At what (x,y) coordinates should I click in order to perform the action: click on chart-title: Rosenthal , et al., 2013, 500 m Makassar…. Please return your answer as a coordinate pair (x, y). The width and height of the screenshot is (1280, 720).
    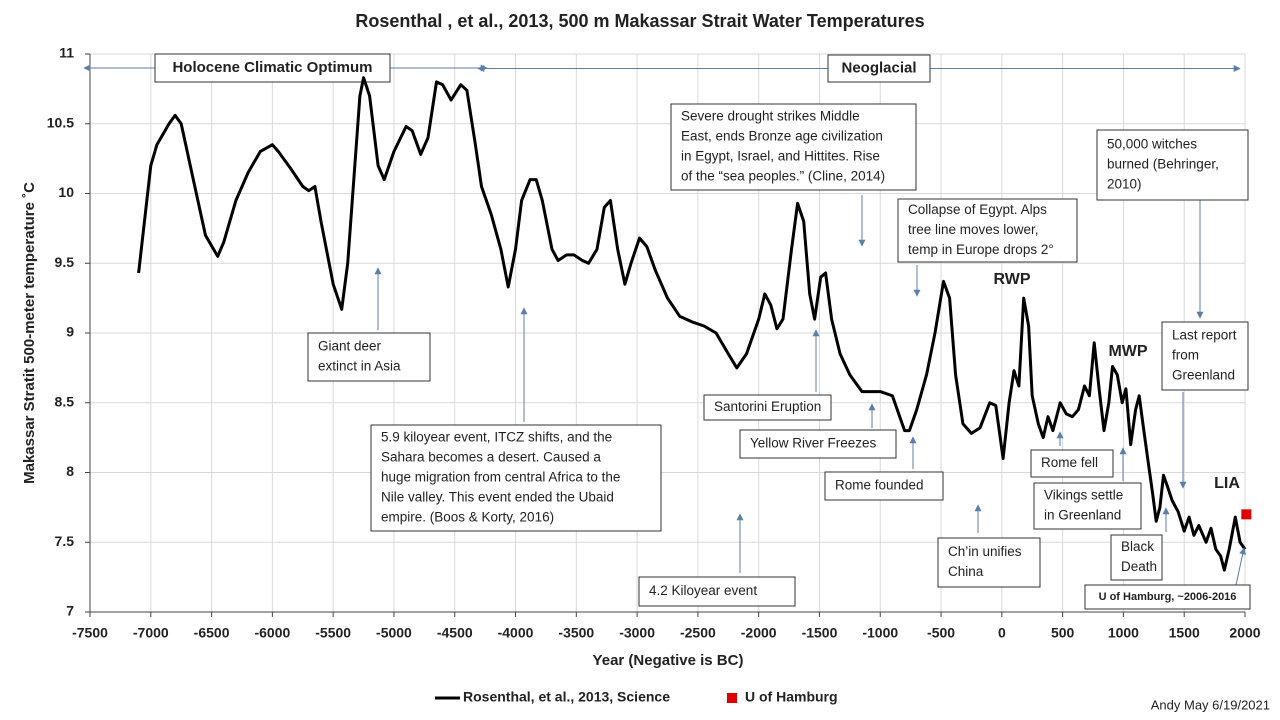
    Looking at the image, I should click on (639, 21).